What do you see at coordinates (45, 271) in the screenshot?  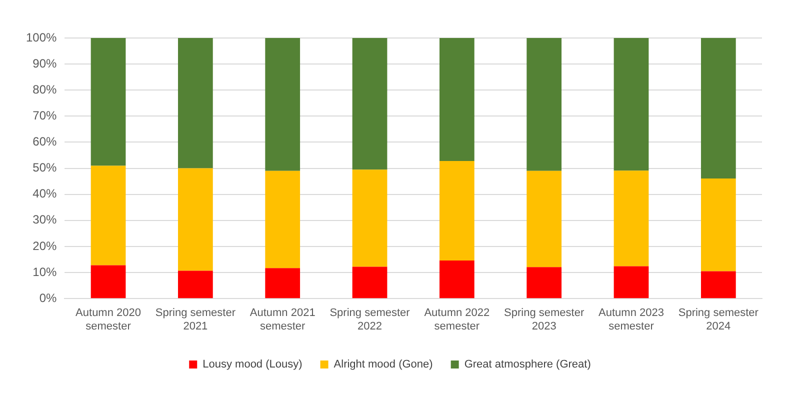 I see `y-tick-label: 10%` at bounding box center [45, 271].